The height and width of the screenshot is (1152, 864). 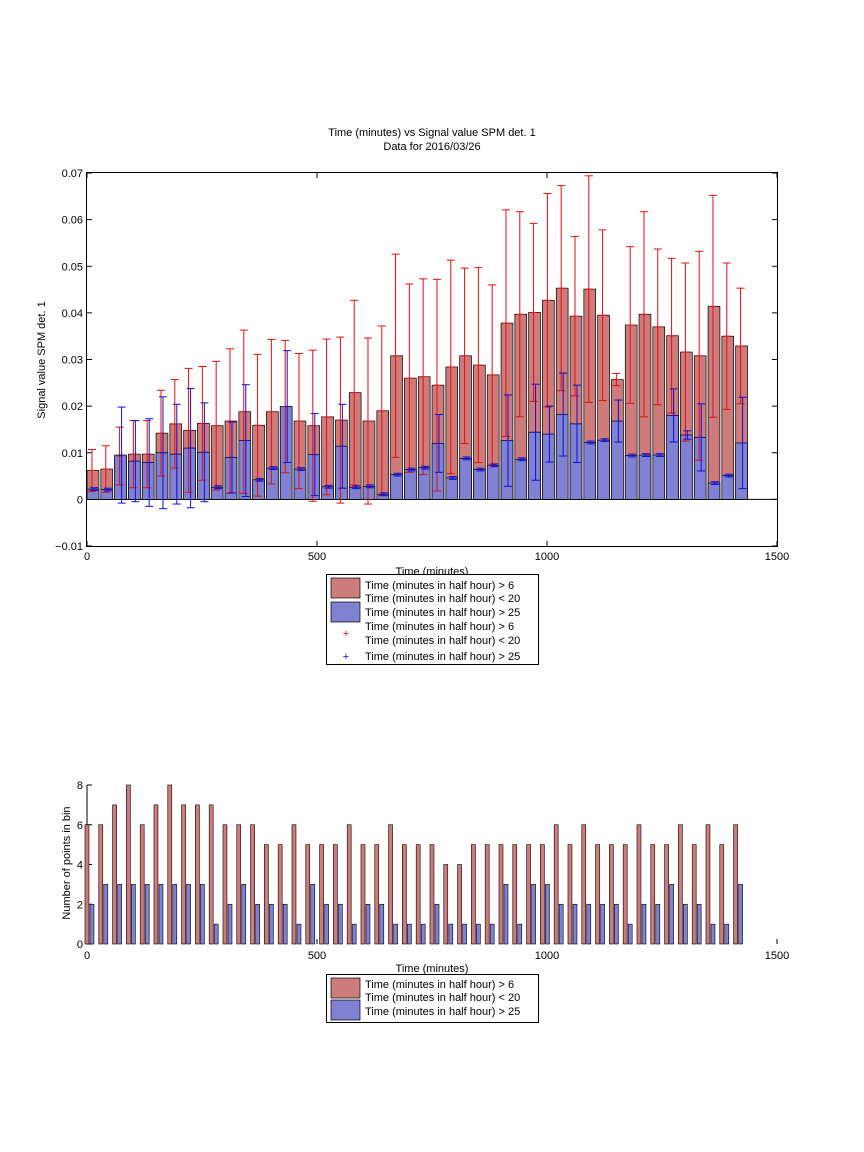 I want to click on legend-swatch-blue-bar, so click(x=345, y=612).